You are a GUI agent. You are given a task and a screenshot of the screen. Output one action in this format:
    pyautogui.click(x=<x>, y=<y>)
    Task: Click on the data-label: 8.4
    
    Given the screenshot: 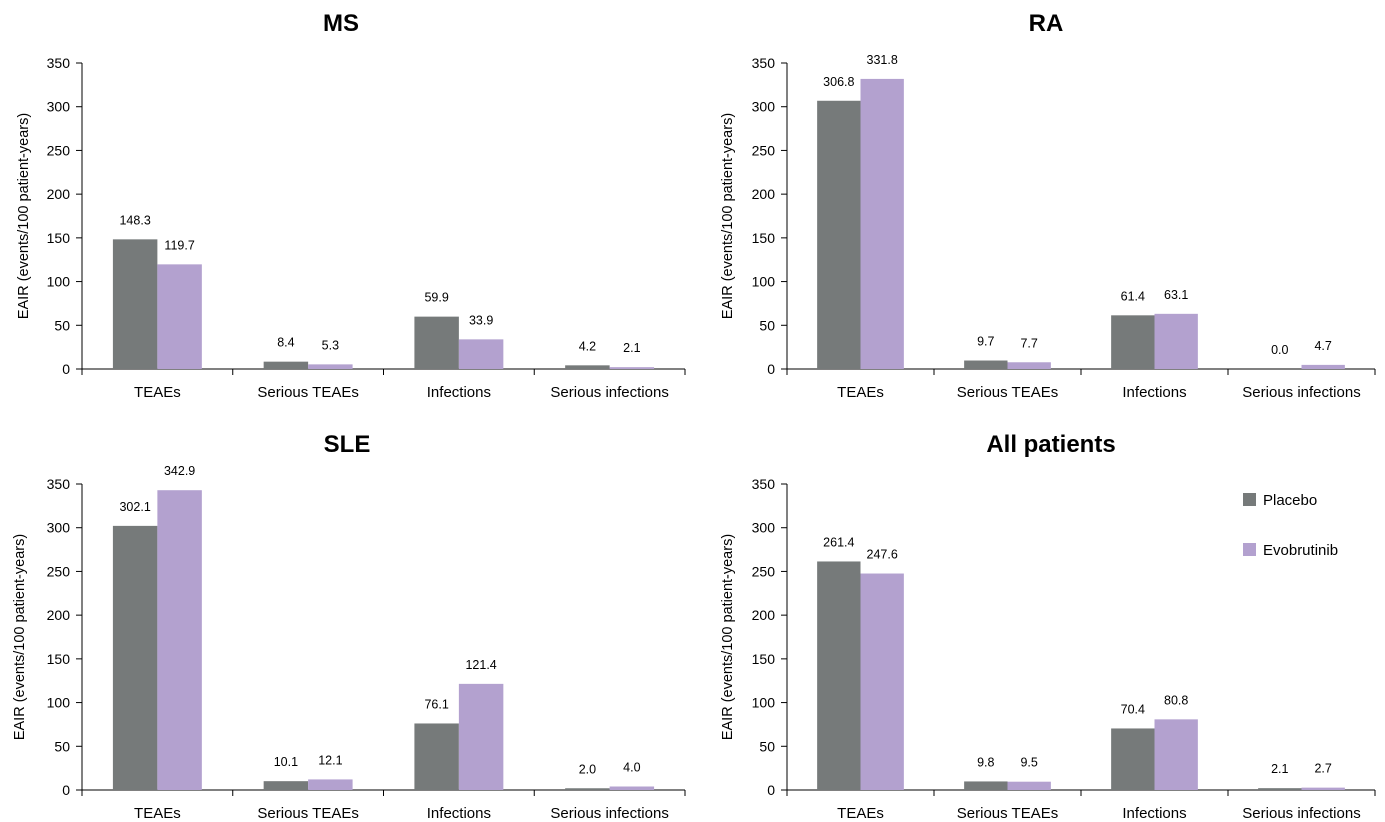 What is the action you would take?
    pyautogui.click(x=285, y=343)
    